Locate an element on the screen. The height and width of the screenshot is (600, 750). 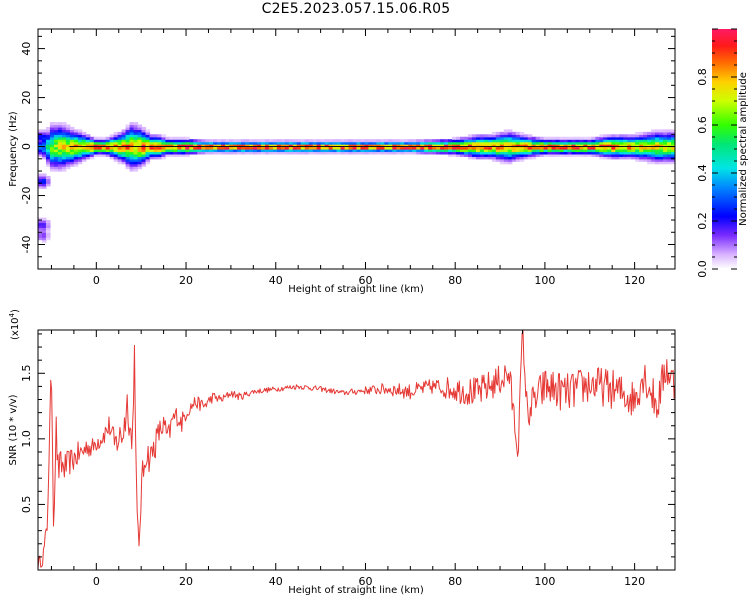
snr-x-tick-label: 40 is located at coordinates (276, 581).